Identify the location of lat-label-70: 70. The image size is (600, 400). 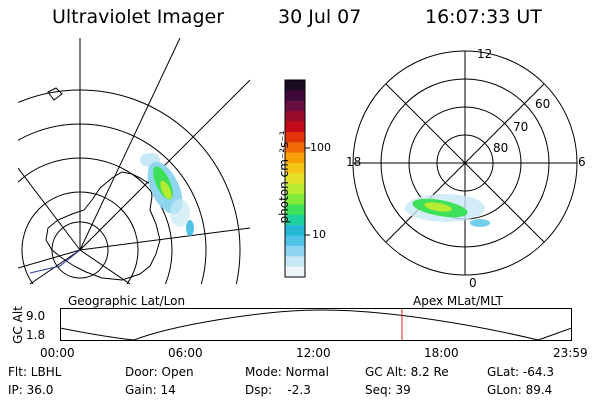
(521, 127).